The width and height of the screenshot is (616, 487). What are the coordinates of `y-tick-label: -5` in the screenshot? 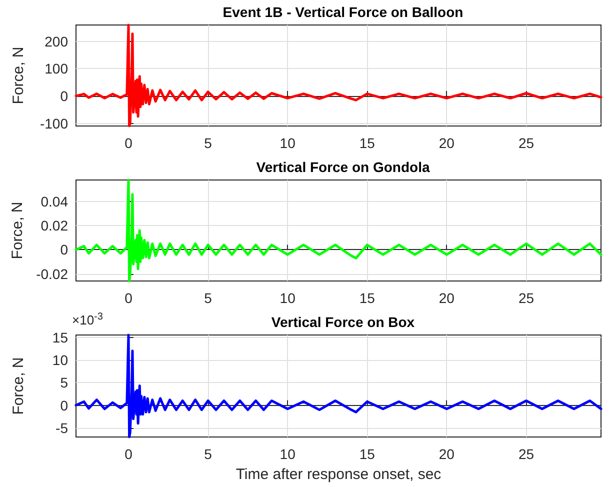 It's located at (62, 428).